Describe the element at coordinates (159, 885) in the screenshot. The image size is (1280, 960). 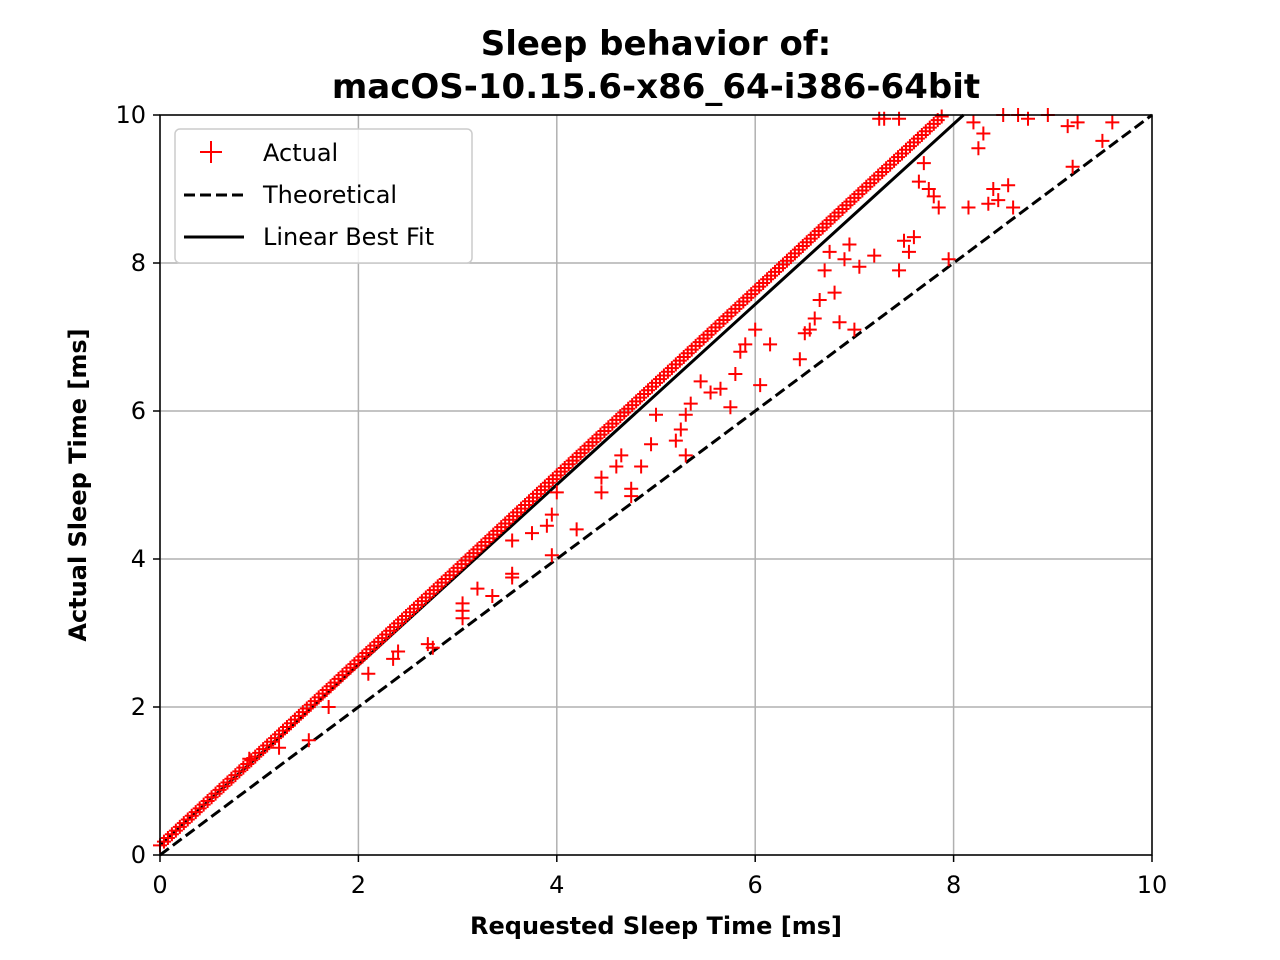
I see `x-tick-label: 0` at that location.